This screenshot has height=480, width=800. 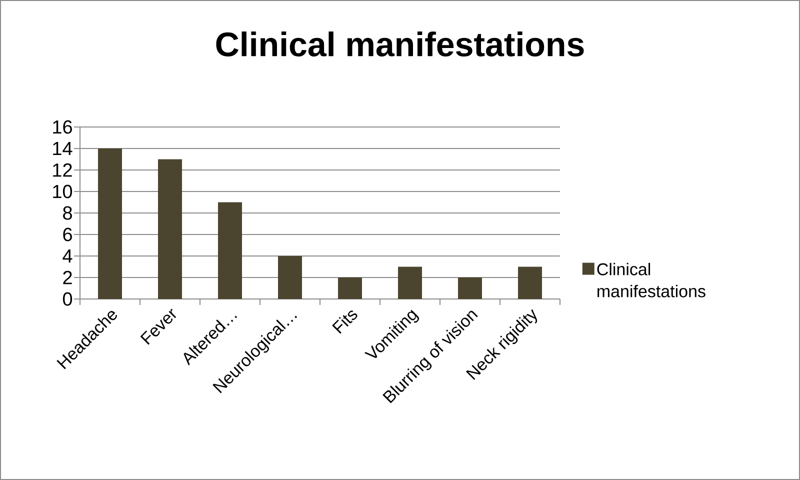 What do you see at coordinates (67, 299) in the screenshot?
I see `y-tick-label: 0` at bounding box center [67, 299].